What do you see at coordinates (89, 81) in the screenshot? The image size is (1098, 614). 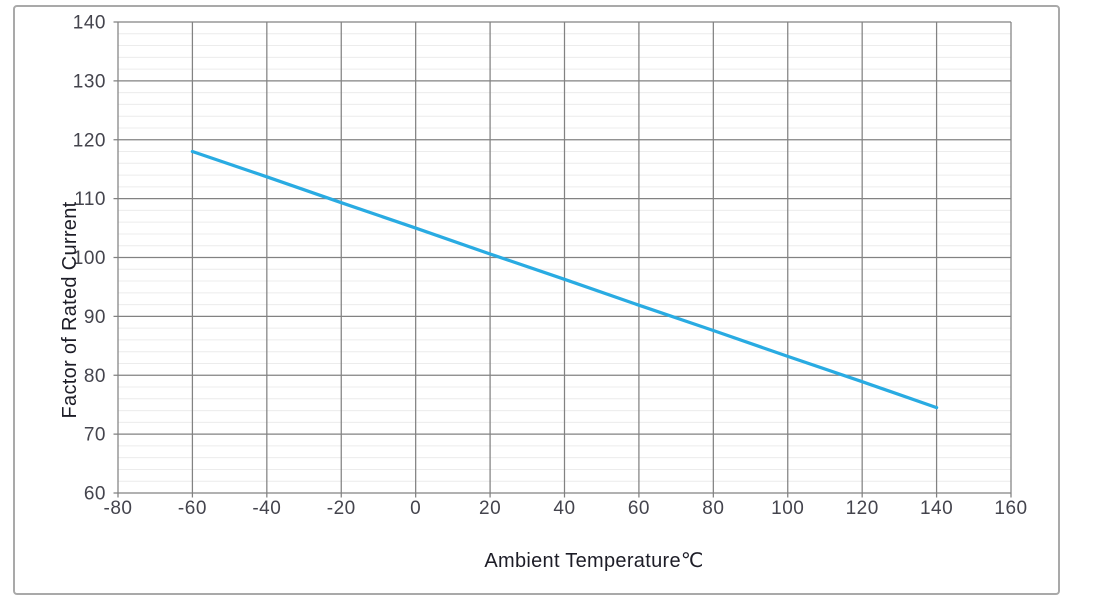 I see `y-tick-label: 130` at bounding box center [89, 81].